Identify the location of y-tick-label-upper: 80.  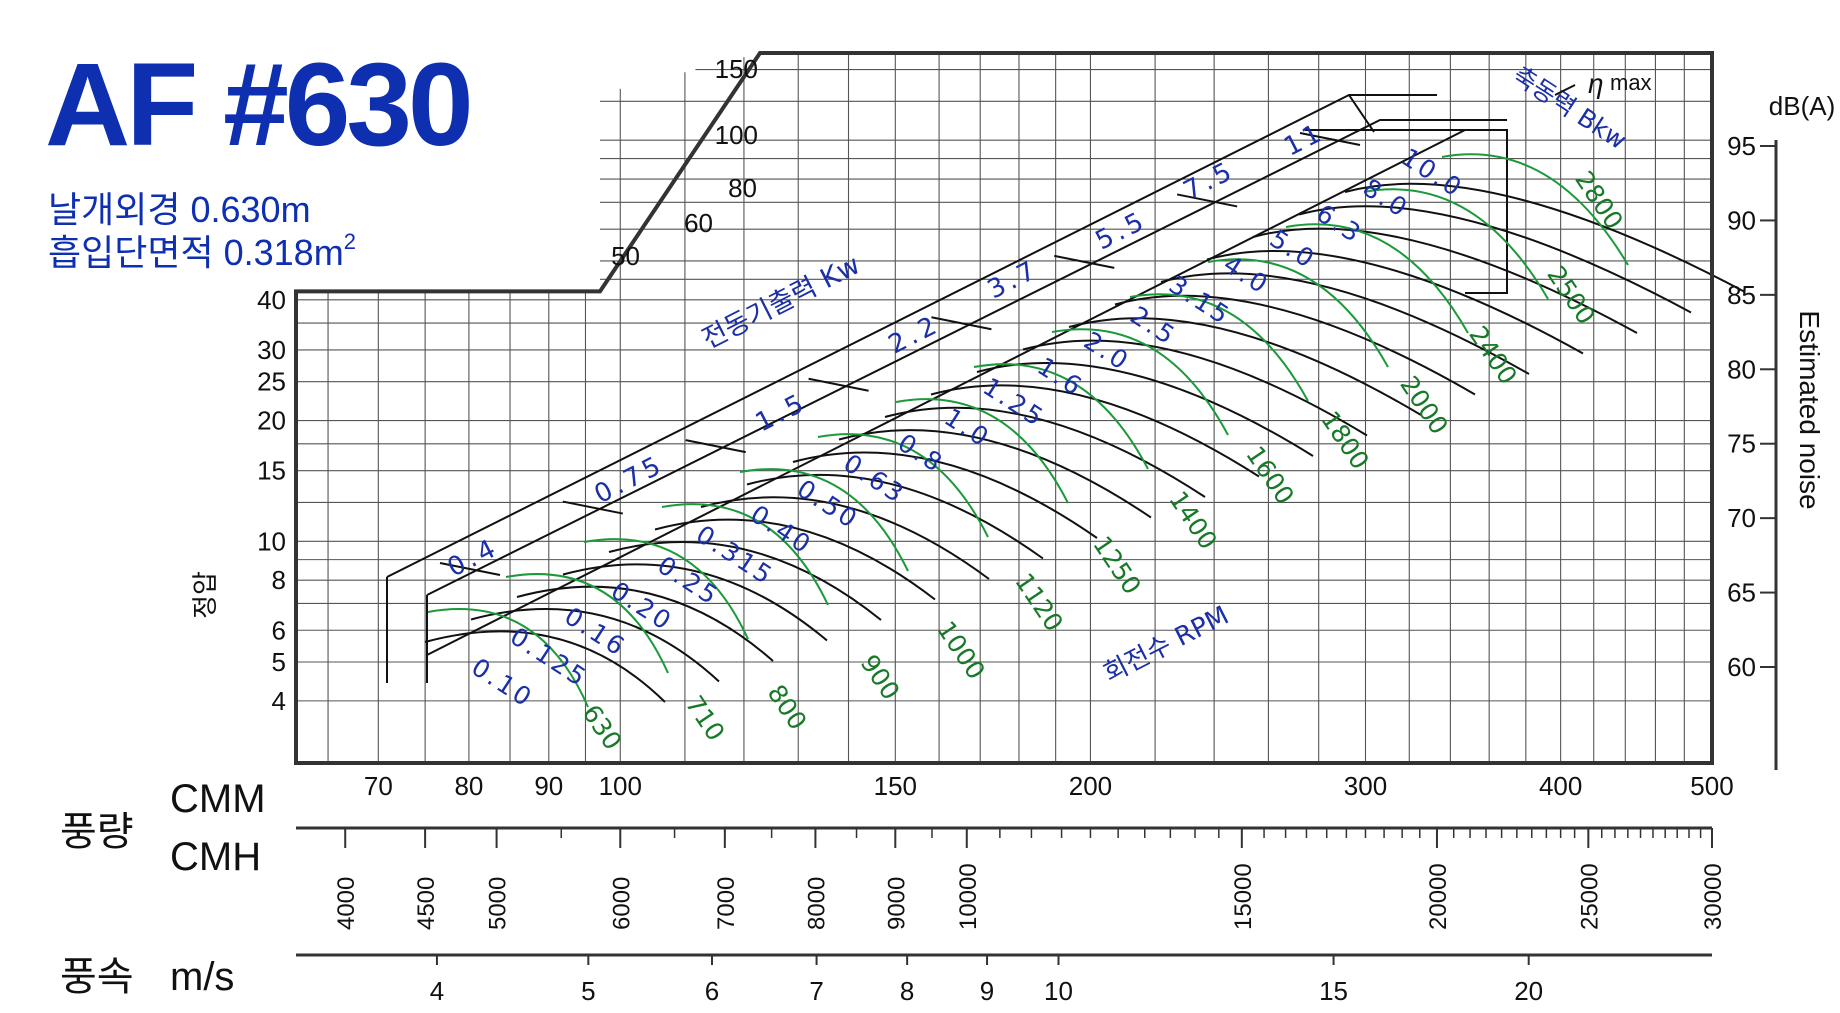
(742, 188).